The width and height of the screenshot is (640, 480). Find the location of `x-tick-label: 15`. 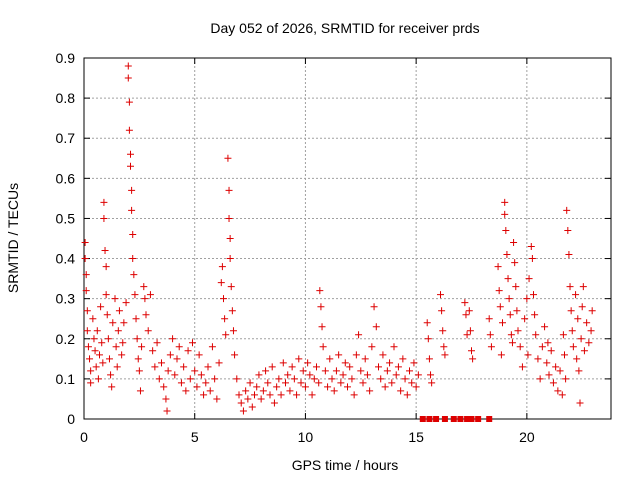

x-tick-label: 15 is located at coordinates (416, 437).